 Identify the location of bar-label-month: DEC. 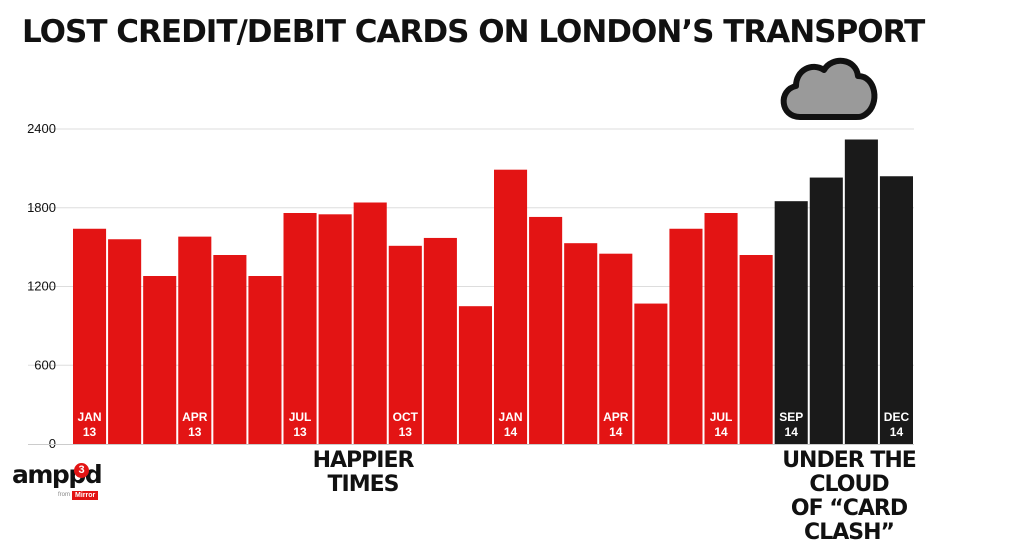
(897, 417).